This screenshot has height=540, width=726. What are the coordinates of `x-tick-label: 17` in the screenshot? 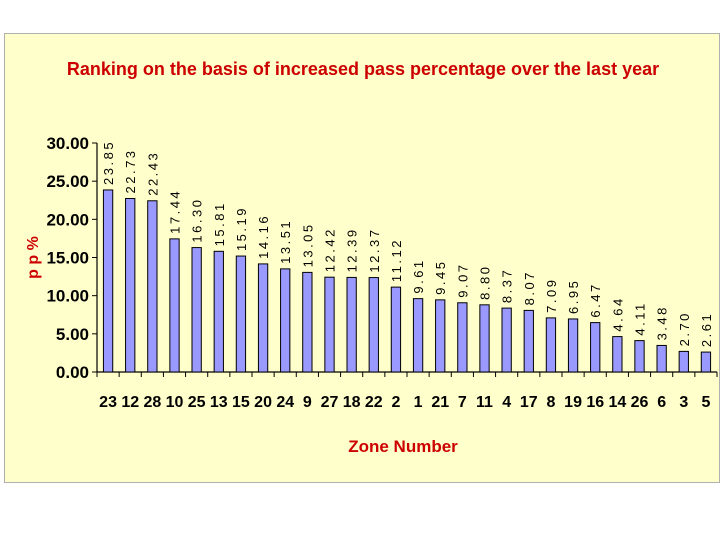 It's located at (529, 402).